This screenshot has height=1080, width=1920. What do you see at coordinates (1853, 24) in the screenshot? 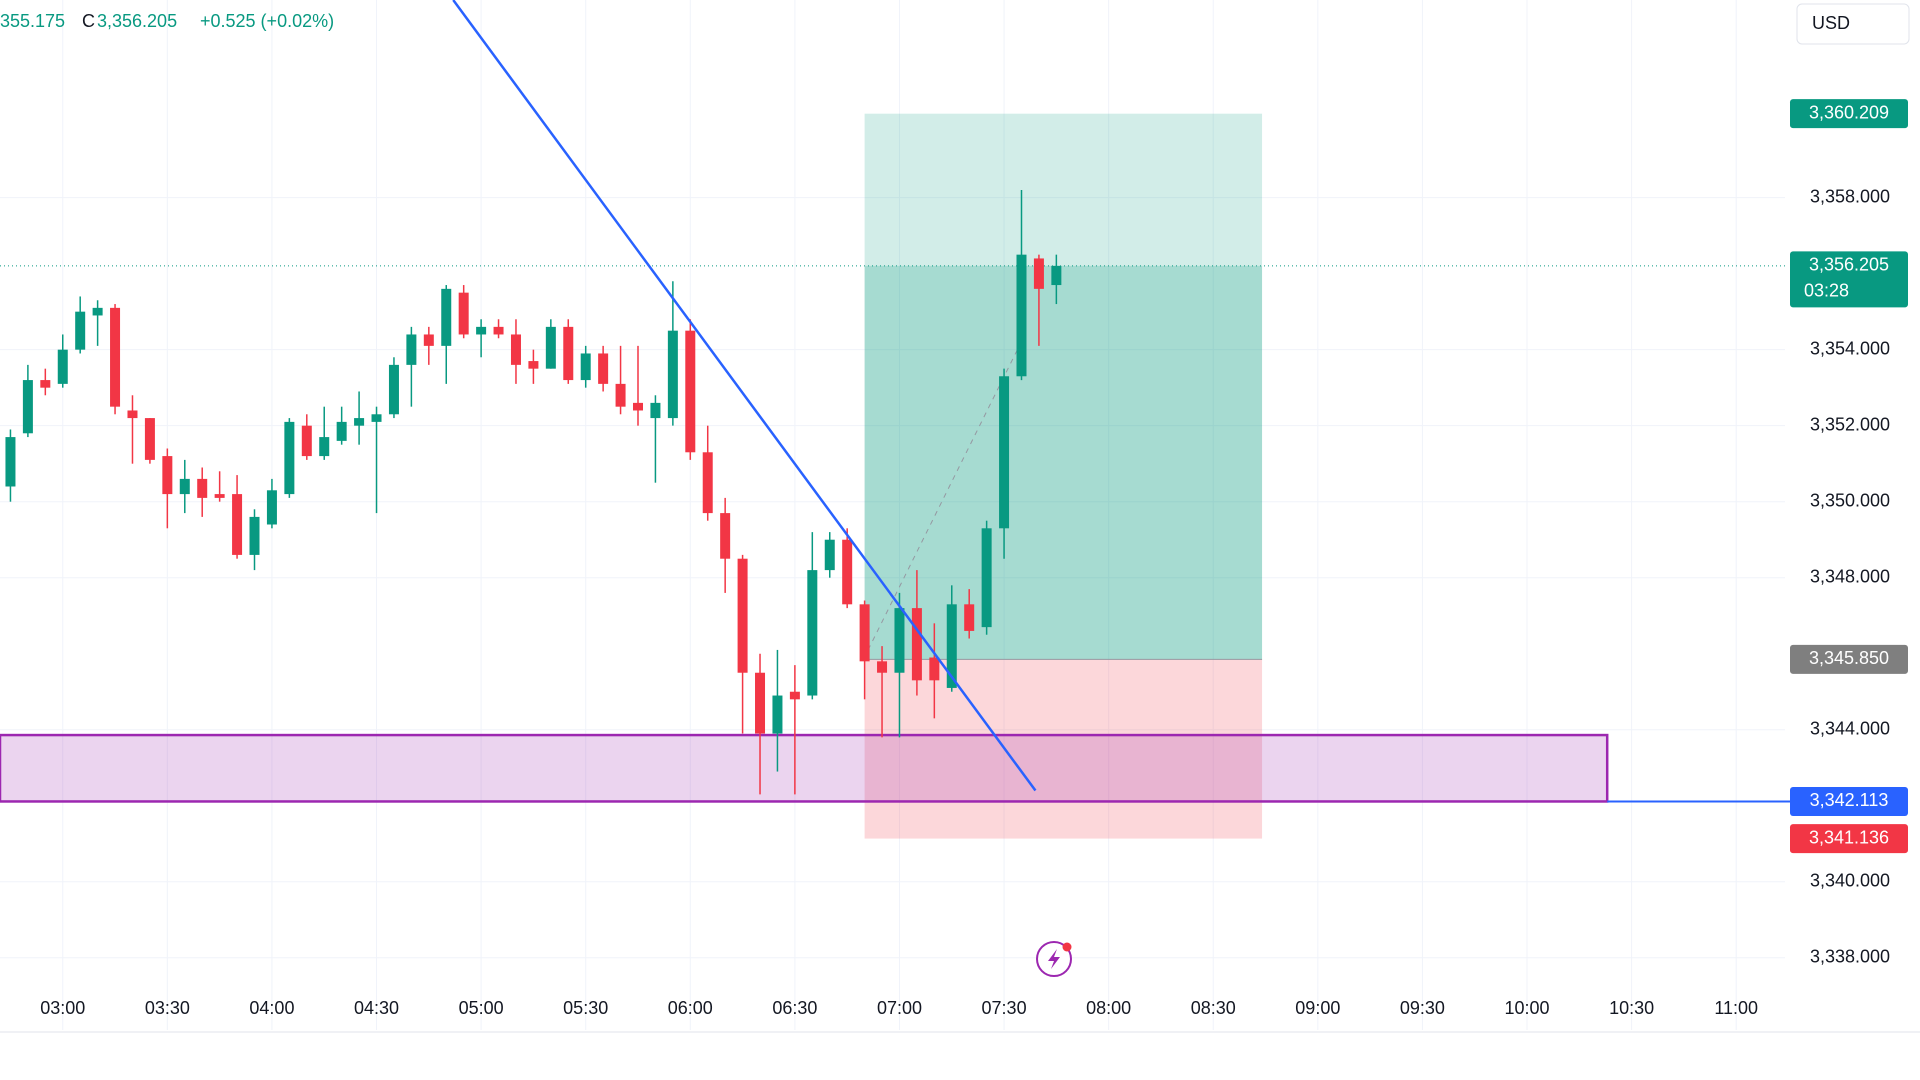
I see `currency-box` at bounding box center [1853, 24].